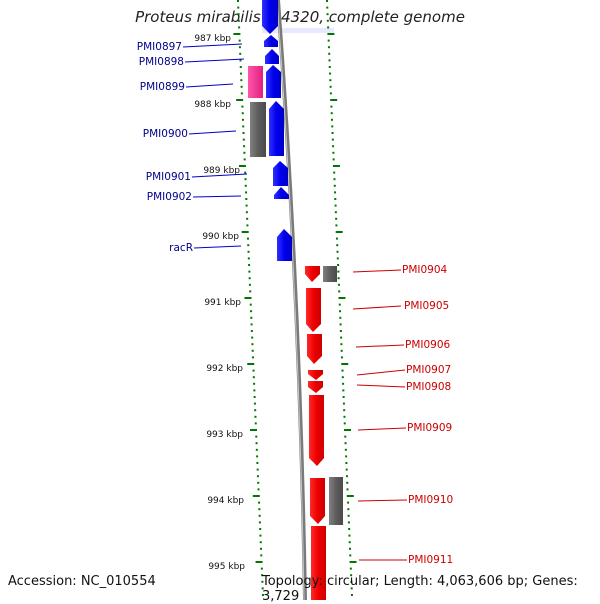 This screenshot has width=600, height=604. What do you see at coordinates (219, 175) in the screenshot?
I see `leader-PMI0901` at bounding box center [219, 175].